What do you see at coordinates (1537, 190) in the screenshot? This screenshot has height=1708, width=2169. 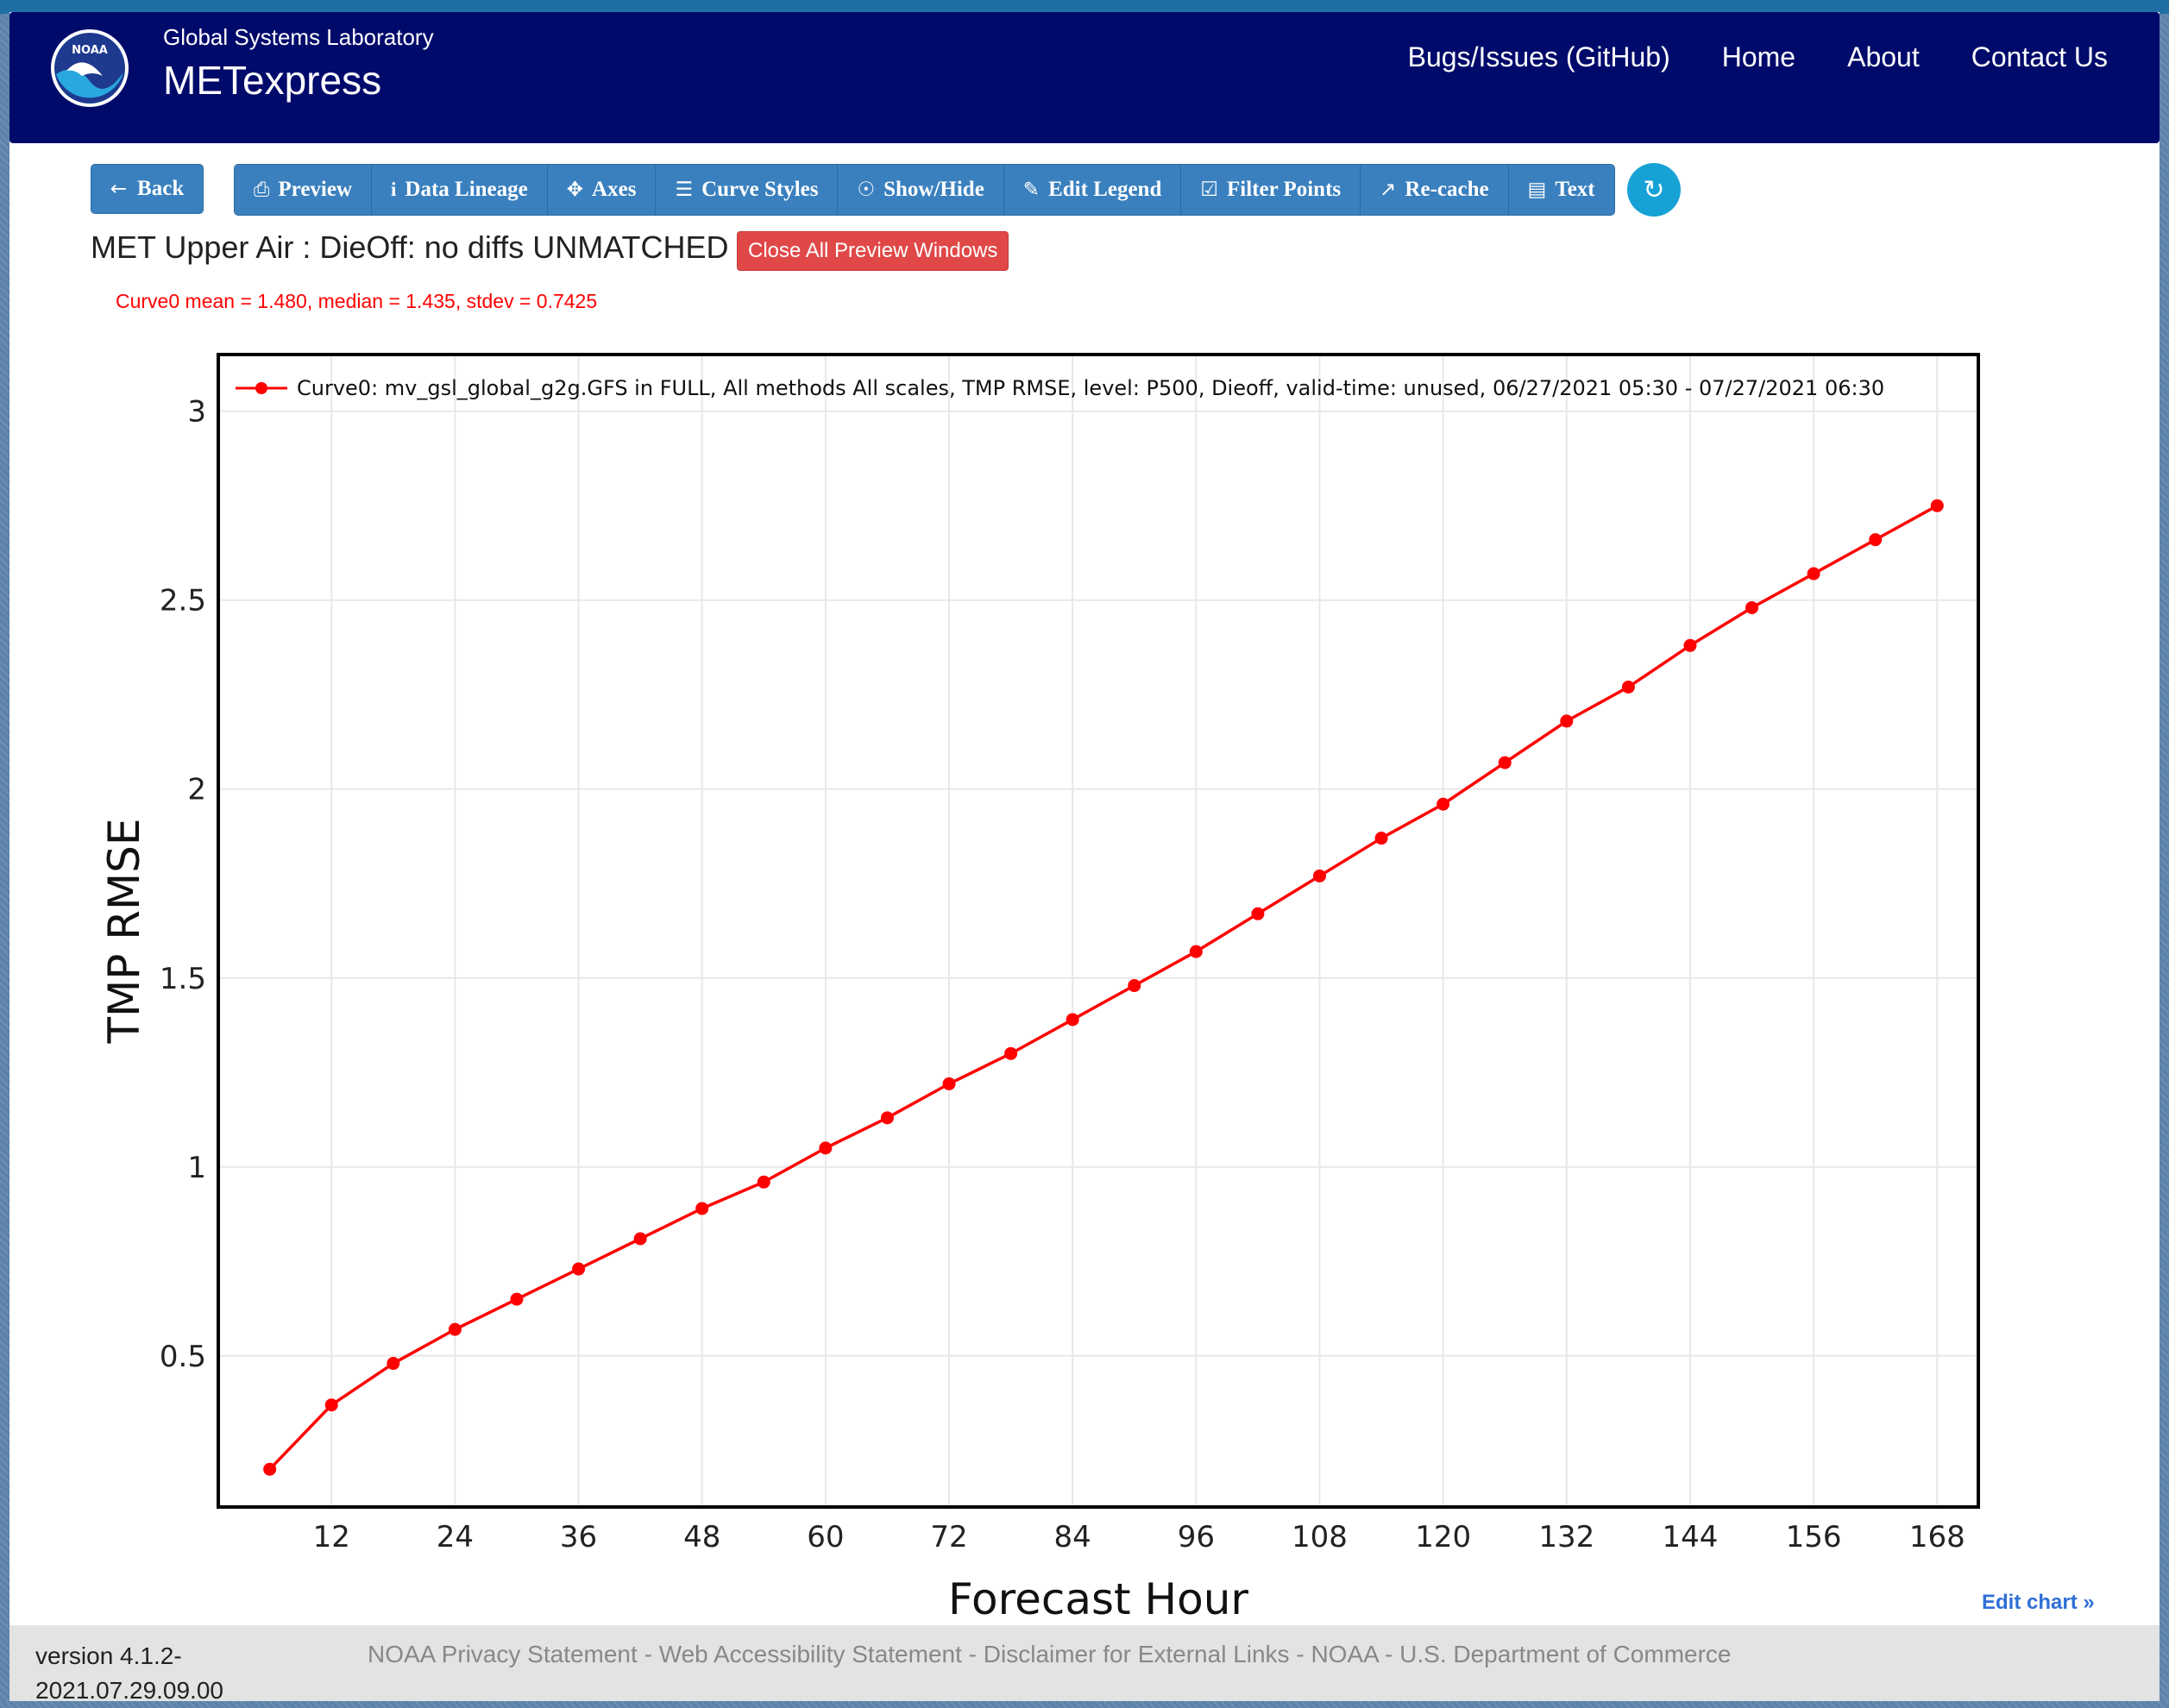 I see `file-text-icon: ▤` at bounding box center [1537, 190].